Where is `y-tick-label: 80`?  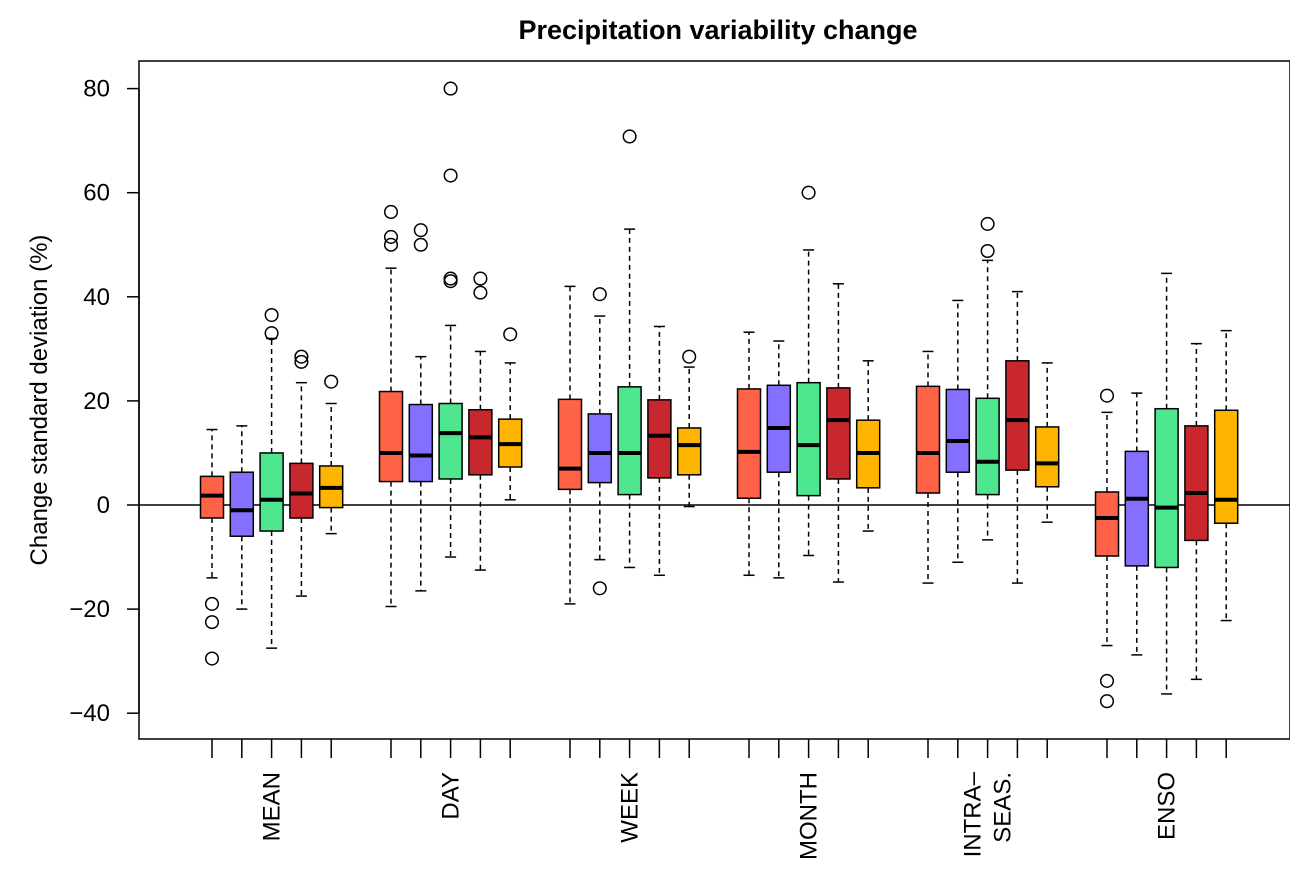 y-tick-label: 80 is located at coordinates (96, 89).